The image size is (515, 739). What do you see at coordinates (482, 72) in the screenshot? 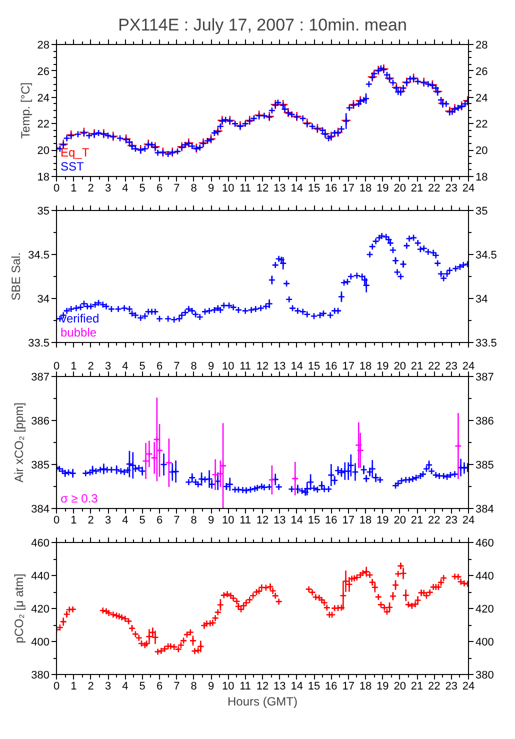
I see `y2-tick-label: 26` at bounding box center [482, 72].